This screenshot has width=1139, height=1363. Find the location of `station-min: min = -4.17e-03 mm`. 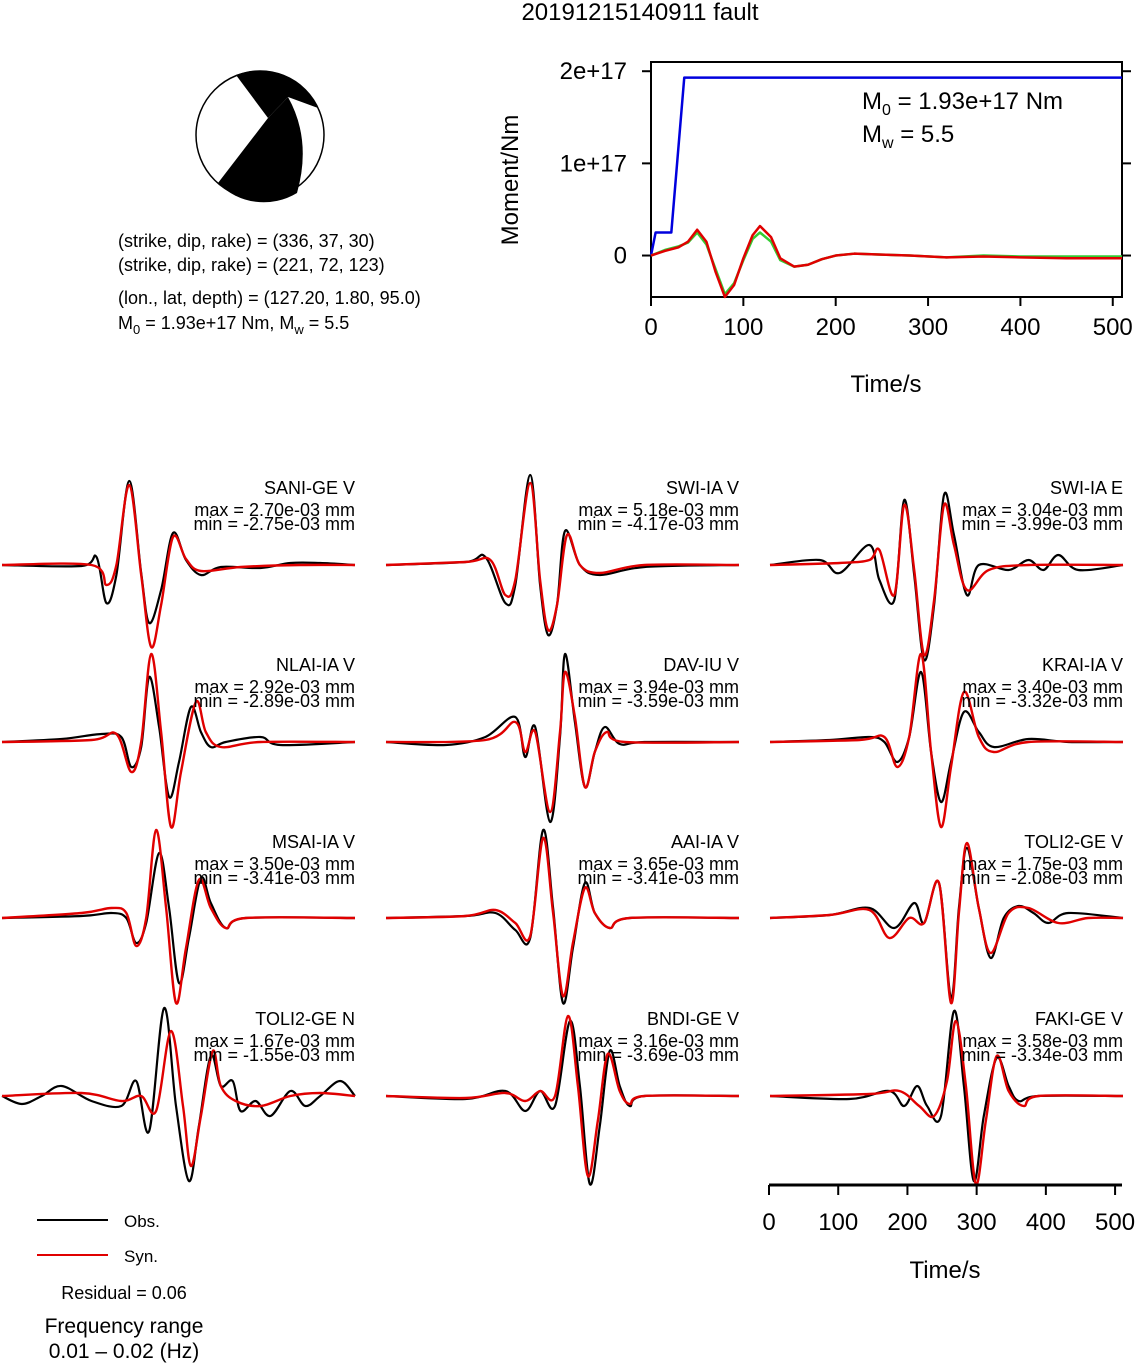

station-min: min = -4.17e-03 mm is located at coordinates (658, 524).